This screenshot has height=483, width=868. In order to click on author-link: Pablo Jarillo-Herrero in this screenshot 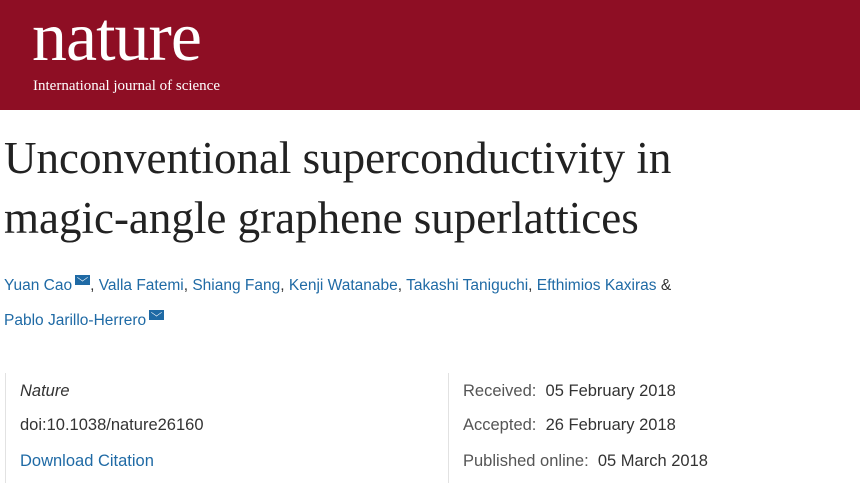, I will do `click(75, 320)`.